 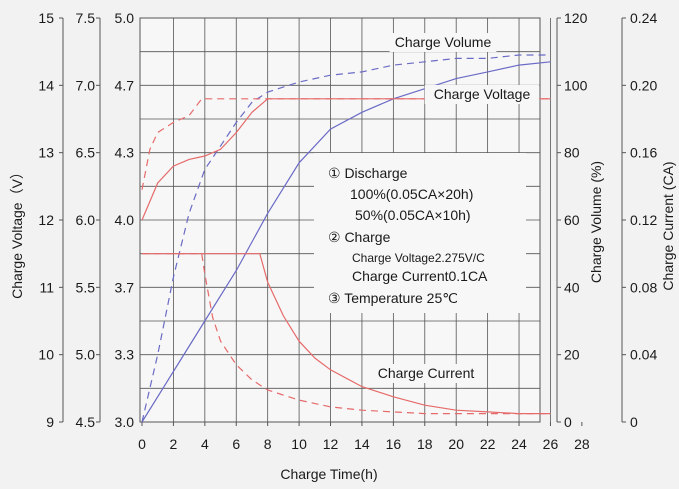 I want to click on right-axis-tick-label: 40, so click(x=572, y=287).